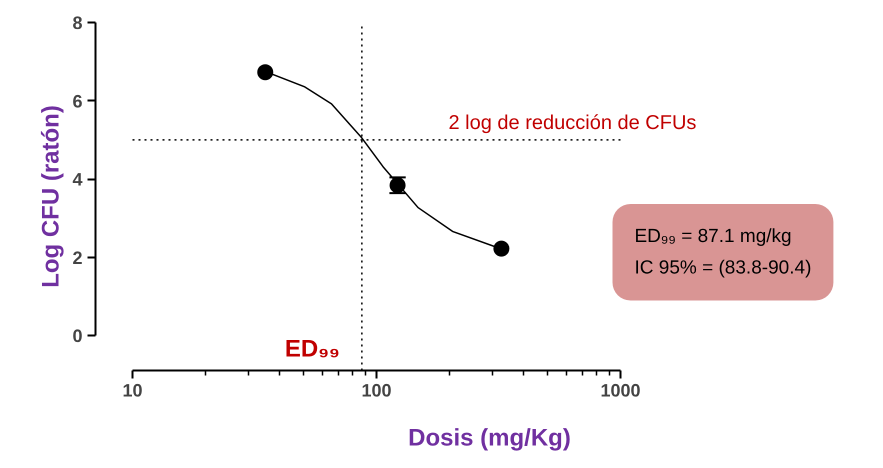 The width and height of the screenshot is (883, 468). Describe the element at coordinates (723, 268) in the screenshot. I see `text: IC 95% = (83.8-90.4)` at that location.